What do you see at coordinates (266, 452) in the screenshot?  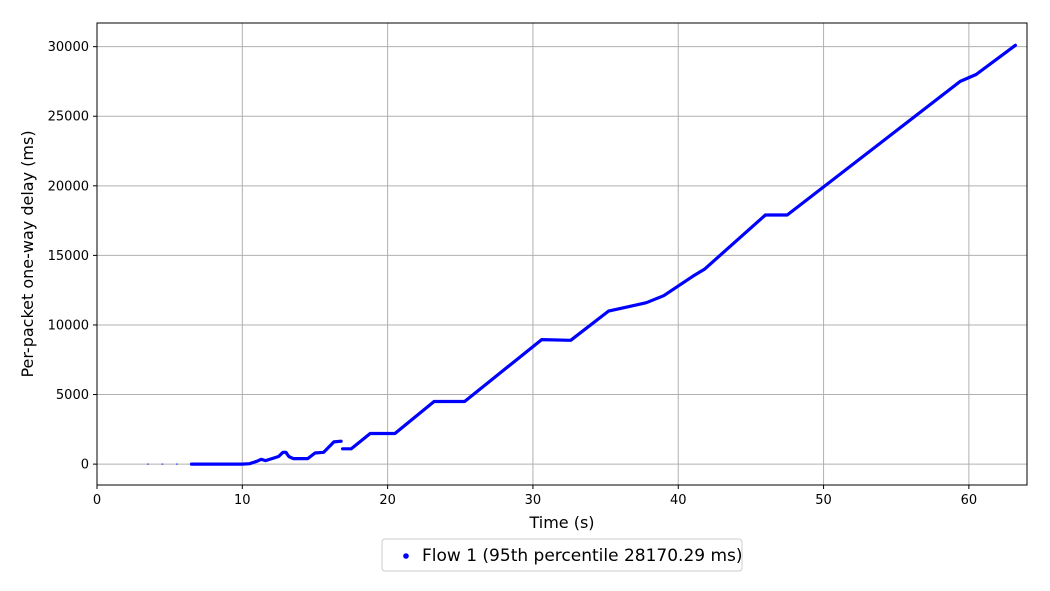 I see `series-trace` at bounding box center [266, 452].